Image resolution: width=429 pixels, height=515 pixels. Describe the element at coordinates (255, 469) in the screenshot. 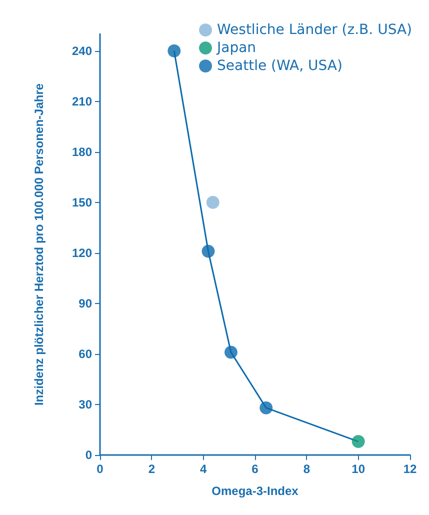

I see `x-tick-label: 6` at that location.